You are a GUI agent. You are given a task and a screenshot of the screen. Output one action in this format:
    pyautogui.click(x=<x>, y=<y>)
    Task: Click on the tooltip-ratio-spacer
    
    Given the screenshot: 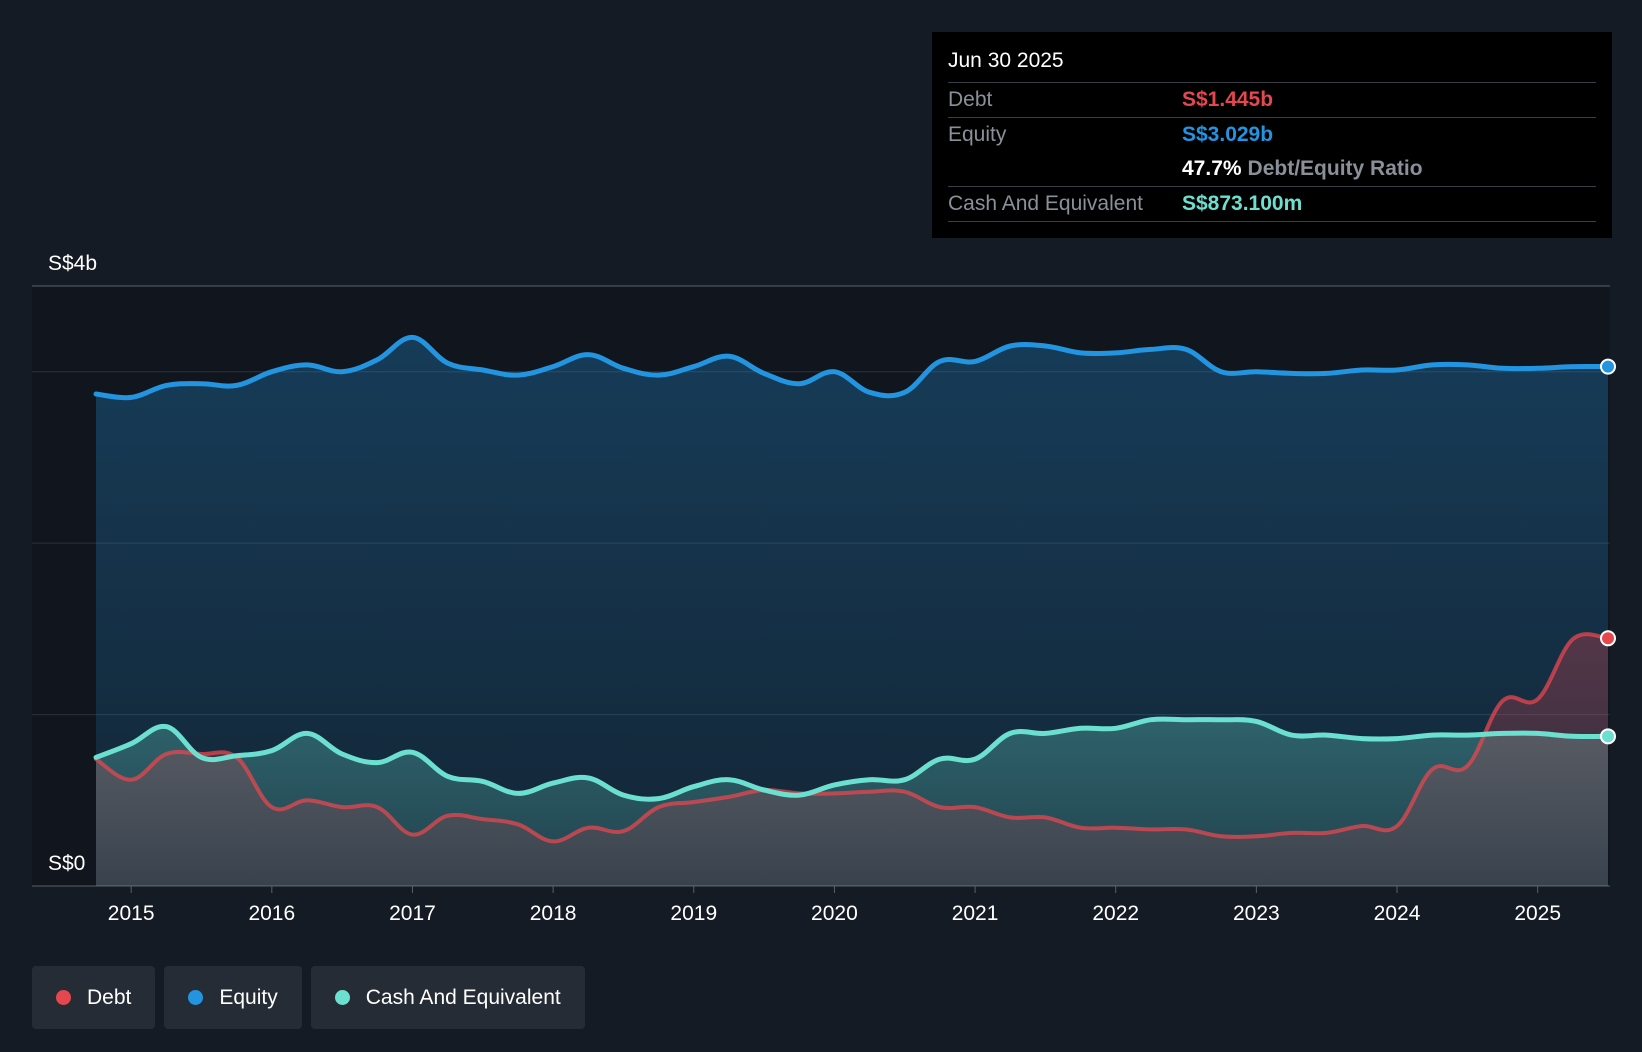 What is the action you would take?
    pyautogui.click(x=1065, y=169)
    